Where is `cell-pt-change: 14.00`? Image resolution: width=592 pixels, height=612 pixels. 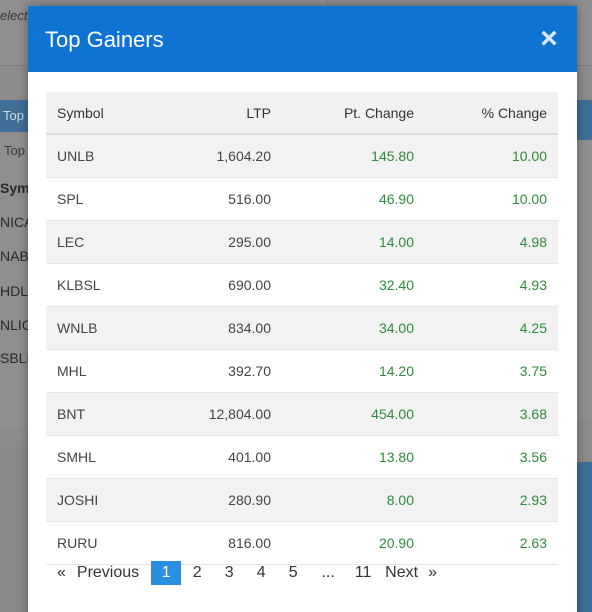 cell-pt-change: 14.00 is located at coordinates (353, 242).